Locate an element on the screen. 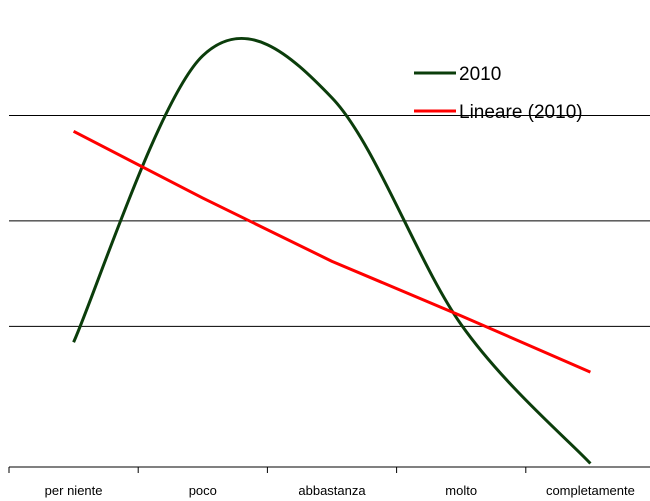 The image size is (650, 501). legend: 2010 Lineare (2010) is located at coordinates (498, 93).